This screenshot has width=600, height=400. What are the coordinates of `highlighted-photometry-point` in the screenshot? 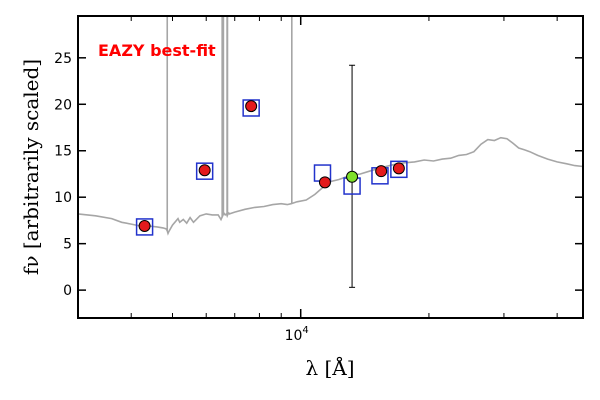 It's located at (352, 176).